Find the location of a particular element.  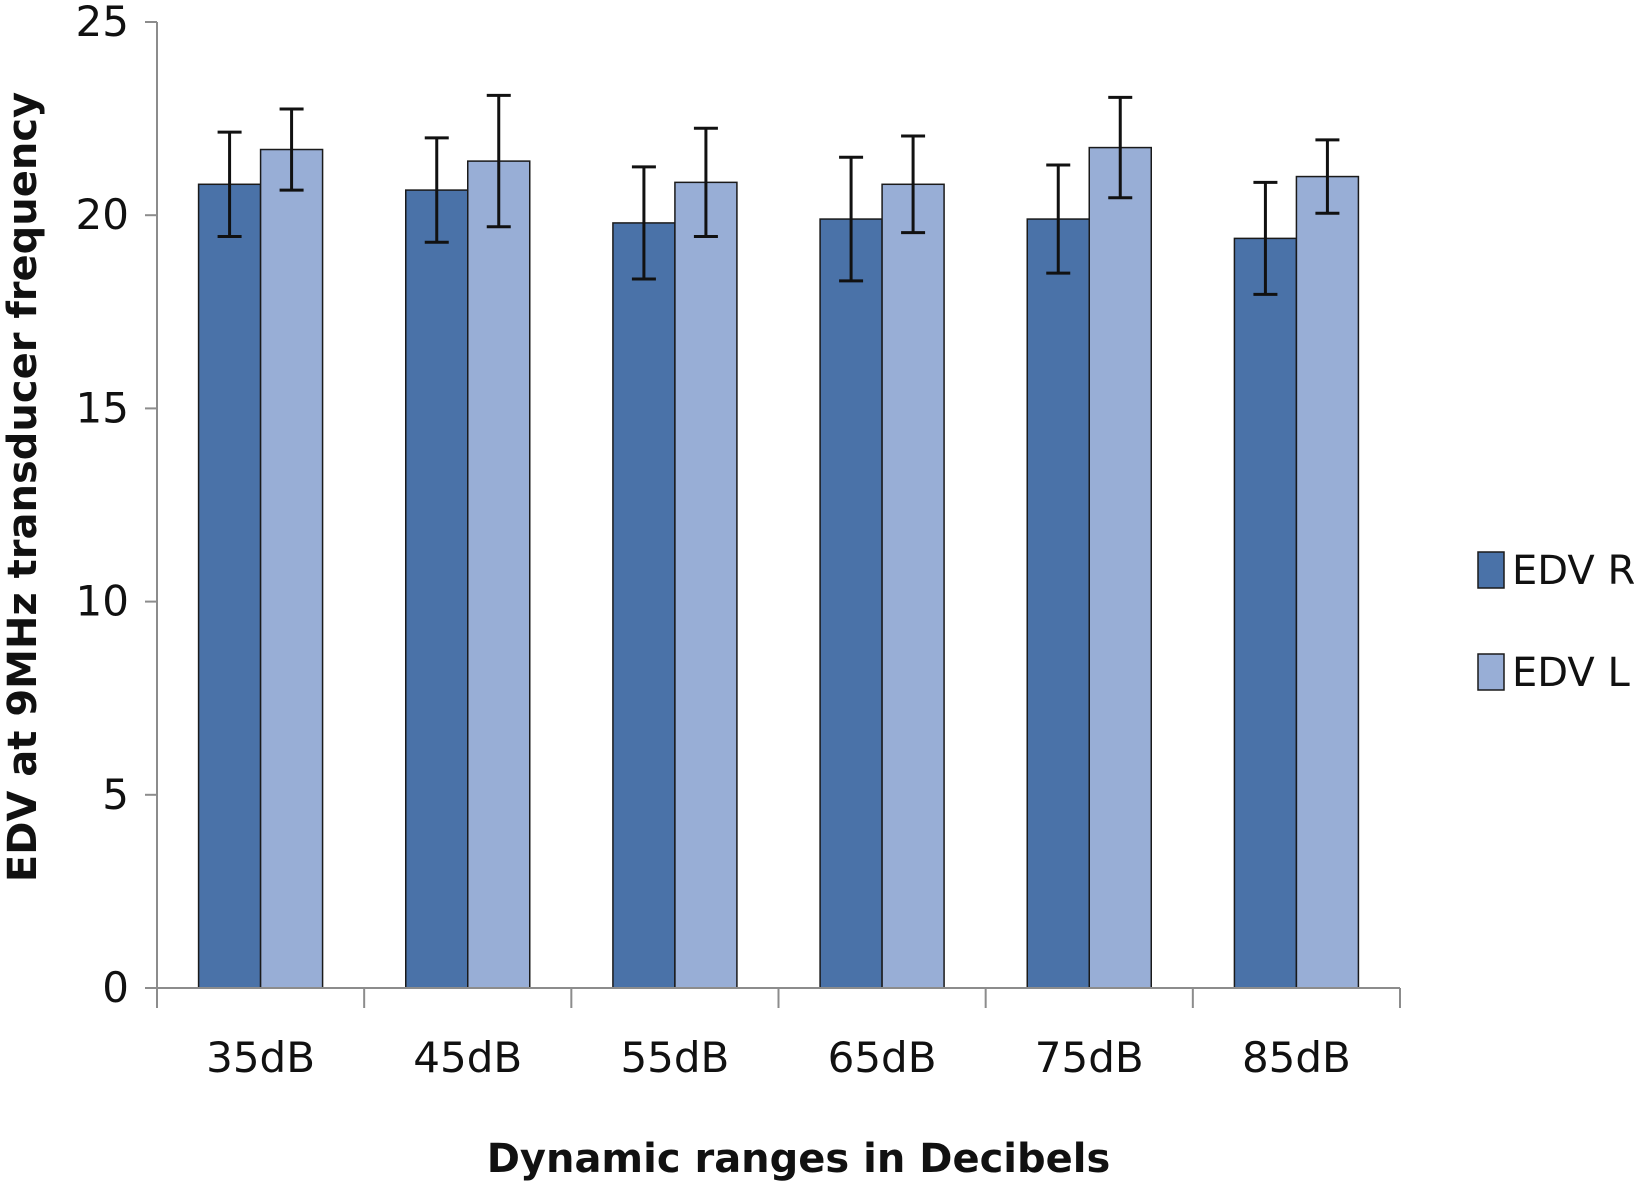

legend-label: EDV R is located at coordinates (1573, 571).